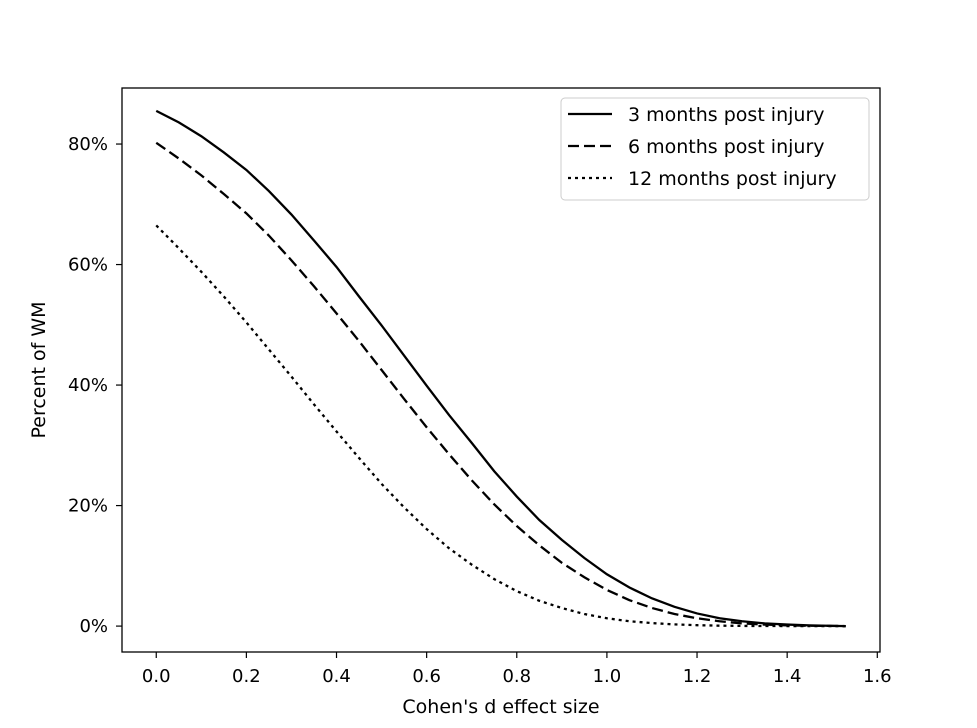 The height and width of the screenshot is (728, 977). Describe the element at coordinates (88, 144) in the screenshot. I see `y-tick-label: 80%` at that location.